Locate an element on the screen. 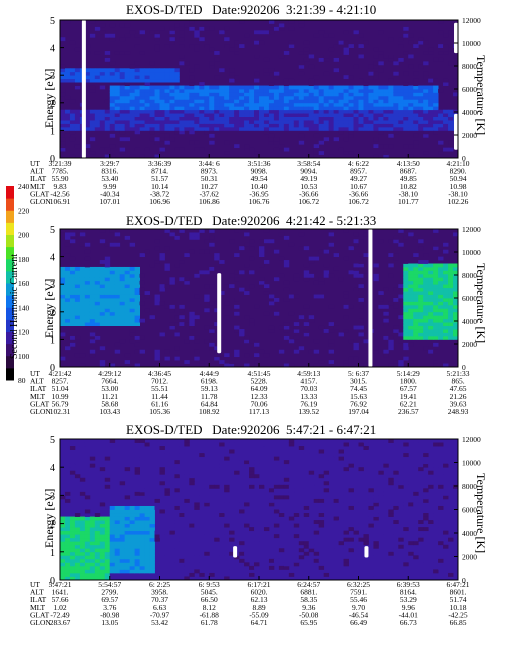 The width and height of the screenshot is (505, 649). table-cell: -50.08 is located at coordinates (309, 614).